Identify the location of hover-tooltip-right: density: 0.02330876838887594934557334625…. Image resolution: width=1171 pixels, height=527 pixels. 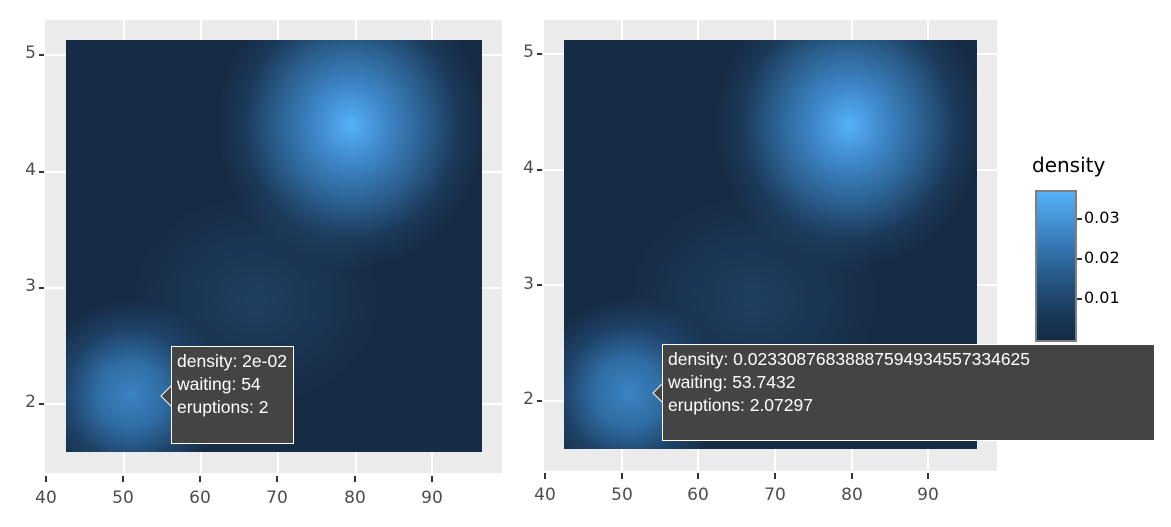
(908, 392).